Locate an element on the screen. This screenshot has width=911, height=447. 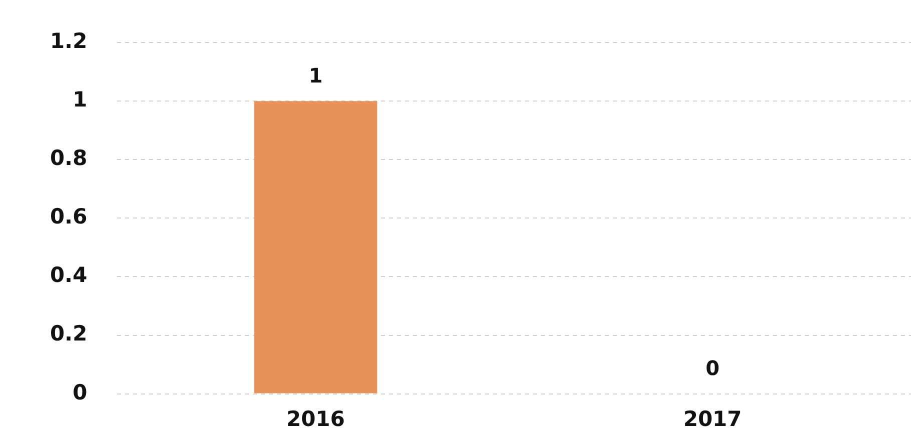
data-label: 0 is located at coordinates (713, 368).